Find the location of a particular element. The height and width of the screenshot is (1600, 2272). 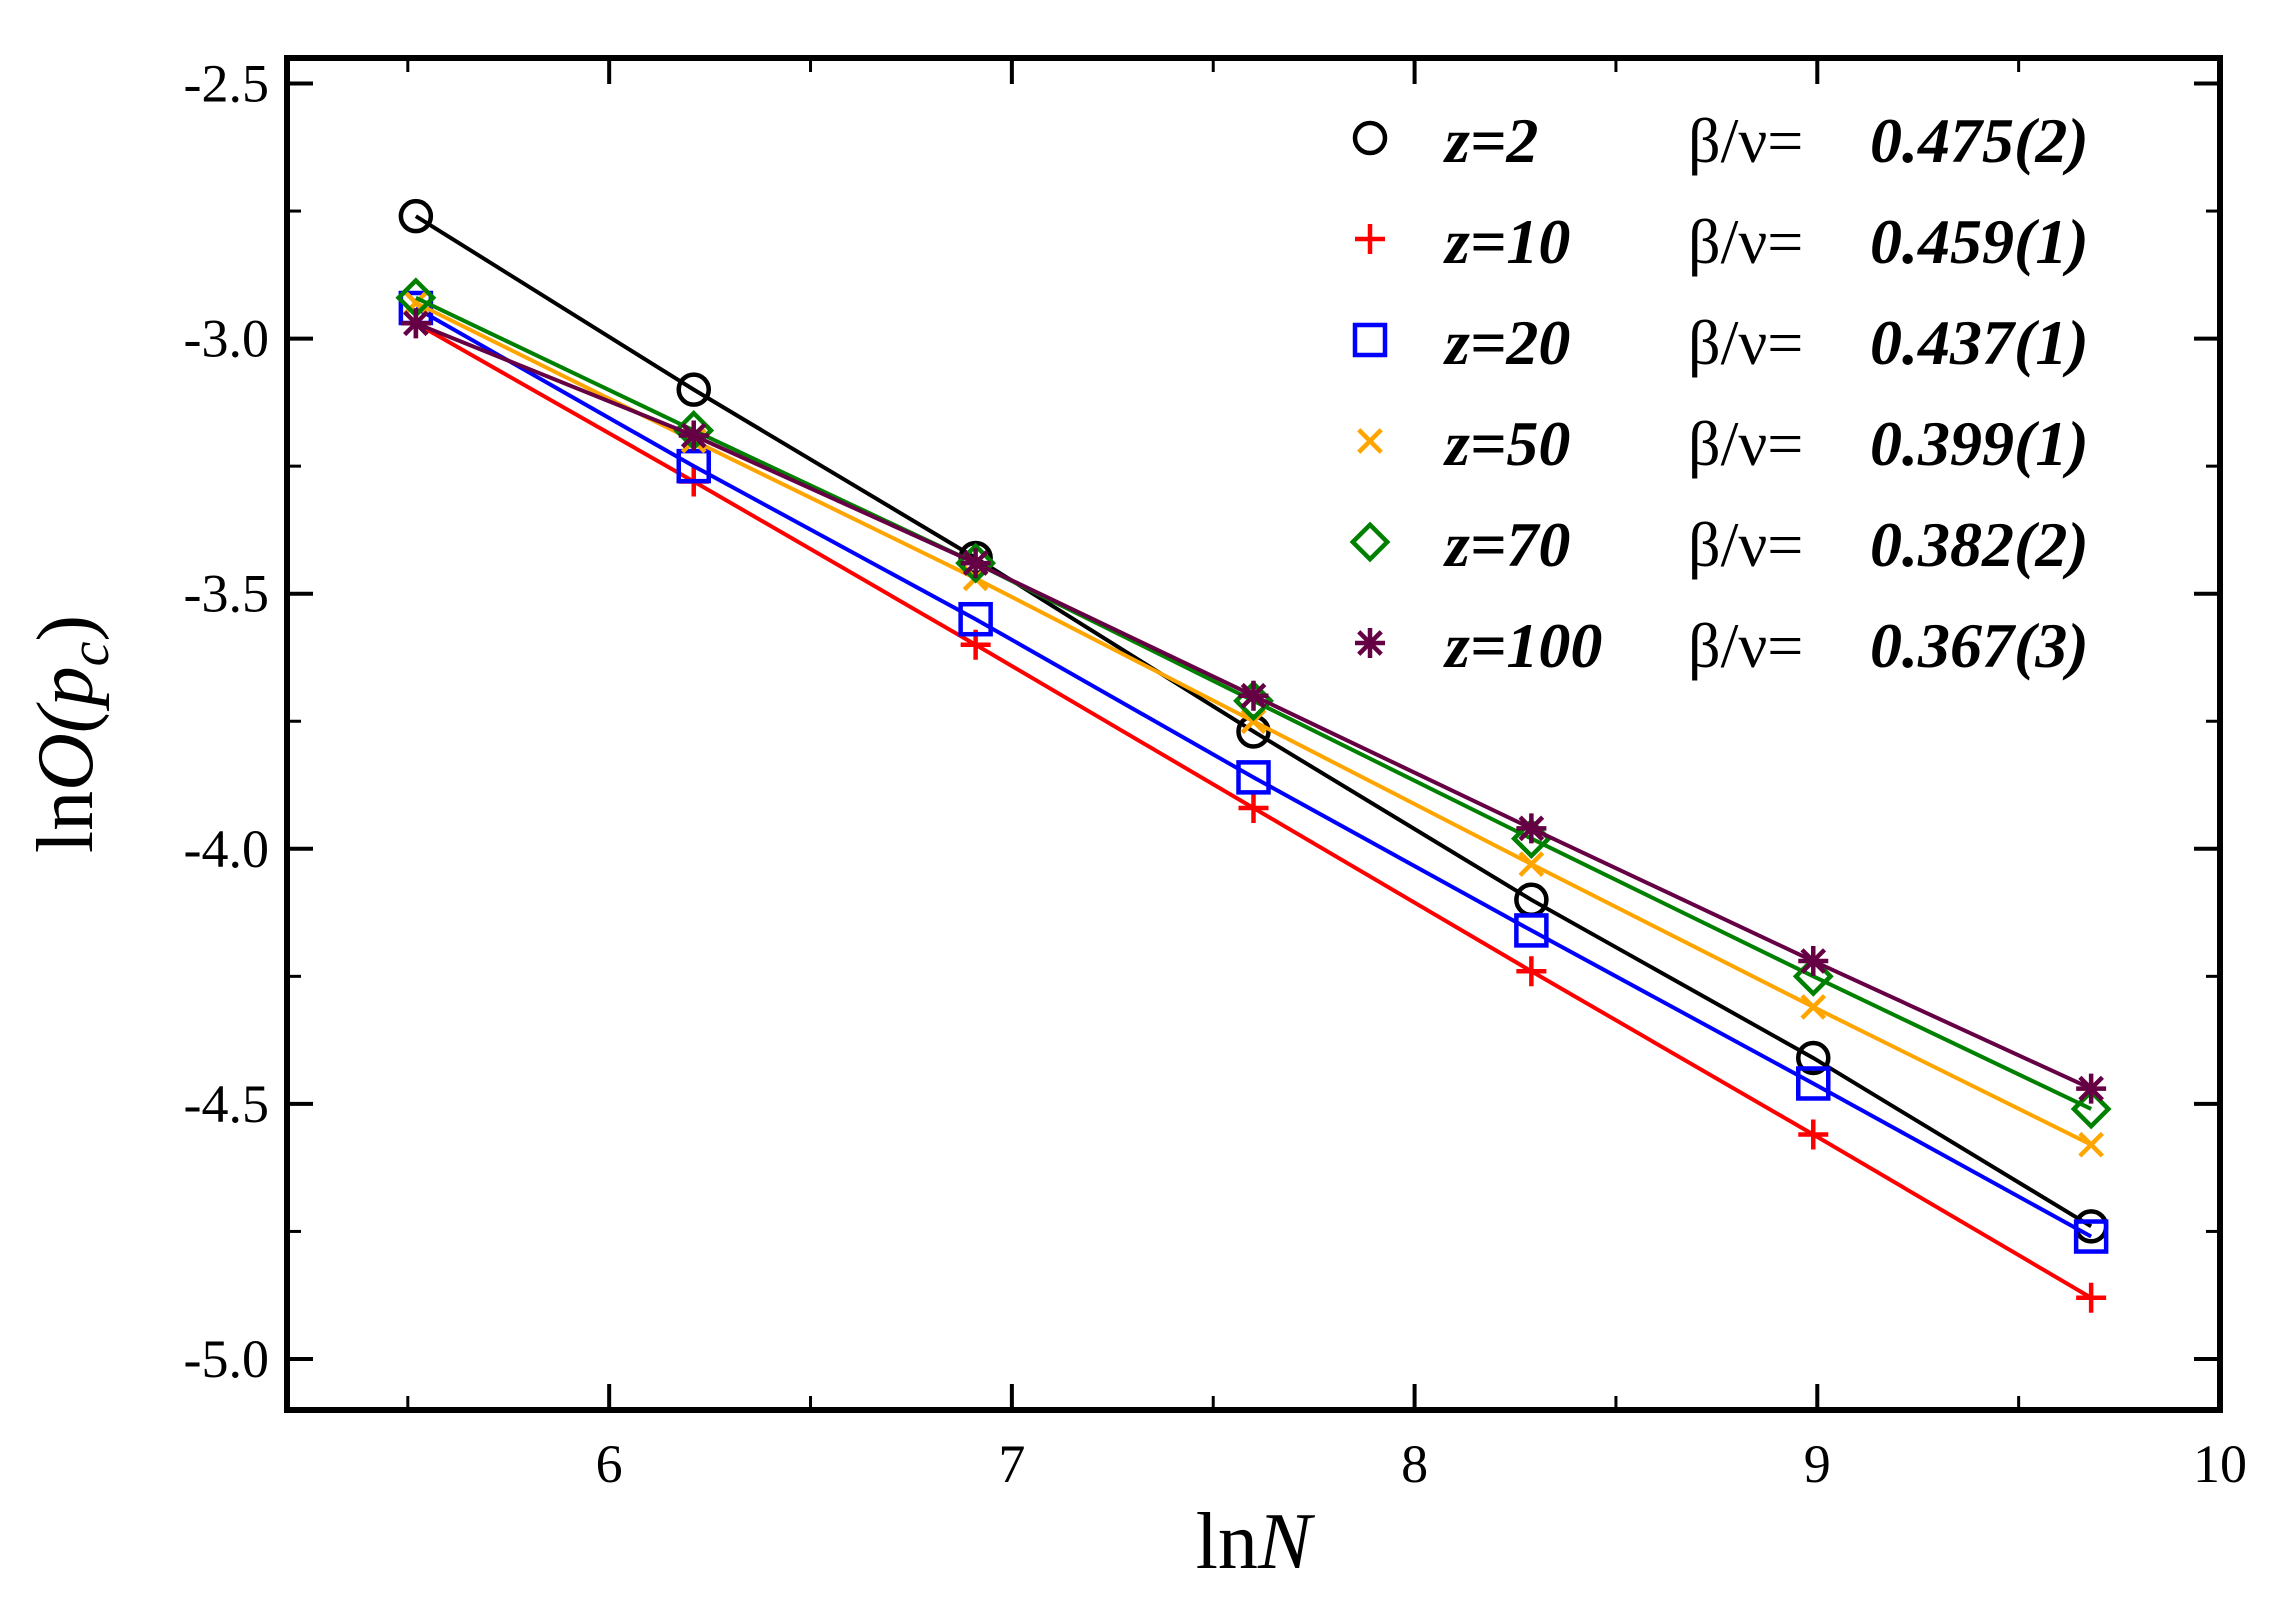

y-axis-title: lnO(pc) is located at coordinates (71, 734).